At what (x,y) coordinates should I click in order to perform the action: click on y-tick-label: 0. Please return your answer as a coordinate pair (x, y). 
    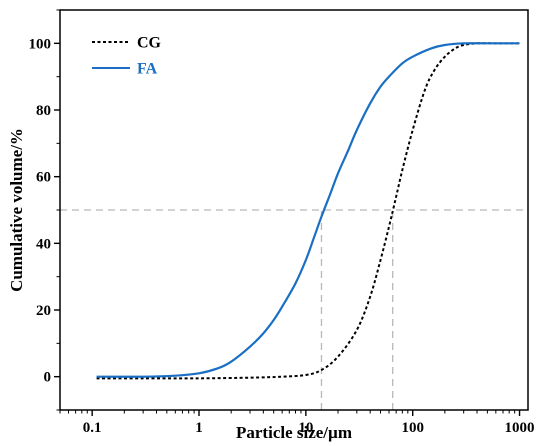
    Looking at the image, I should click on (48, 378).